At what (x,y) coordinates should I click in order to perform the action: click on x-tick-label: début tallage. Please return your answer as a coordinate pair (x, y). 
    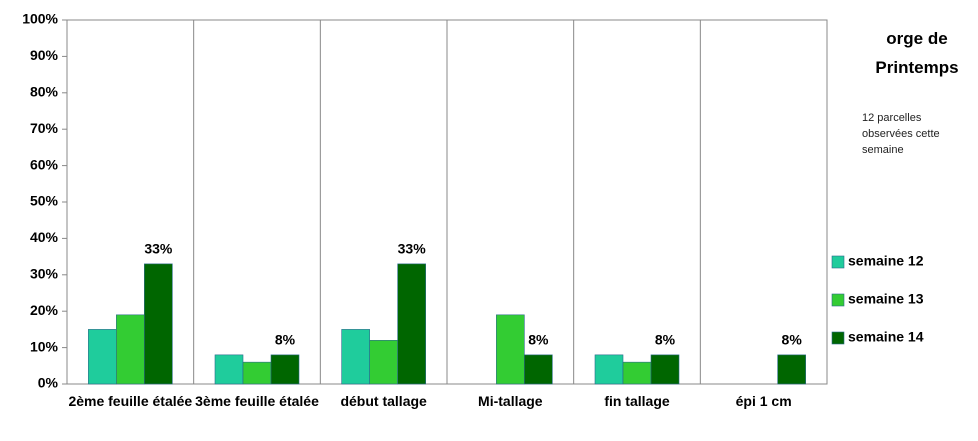
    Looking at the image, I should click on (383, 401).